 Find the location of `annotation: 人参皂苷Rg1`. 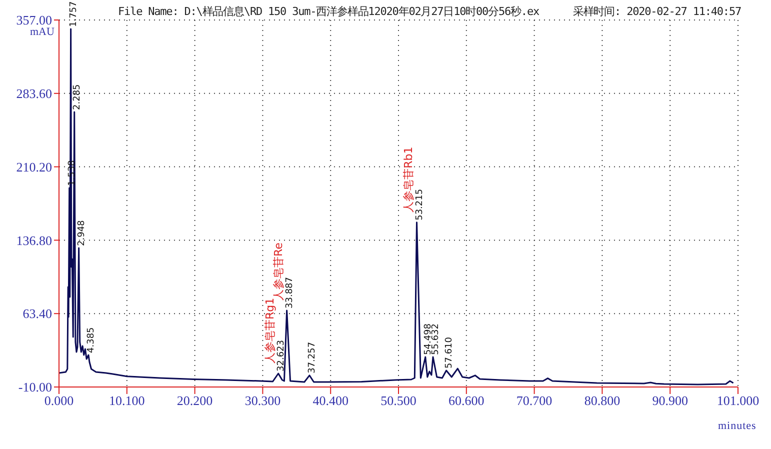

annotation: 人参皂苷Rg1 is located at coordinates (269, 331).